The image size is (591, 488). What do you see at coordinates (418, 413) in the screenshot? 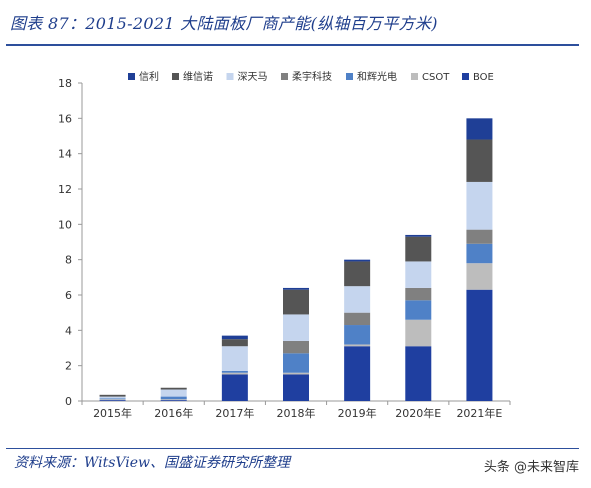
I see `x-tick-label: 2020年E` at bounding box center [418, 413].